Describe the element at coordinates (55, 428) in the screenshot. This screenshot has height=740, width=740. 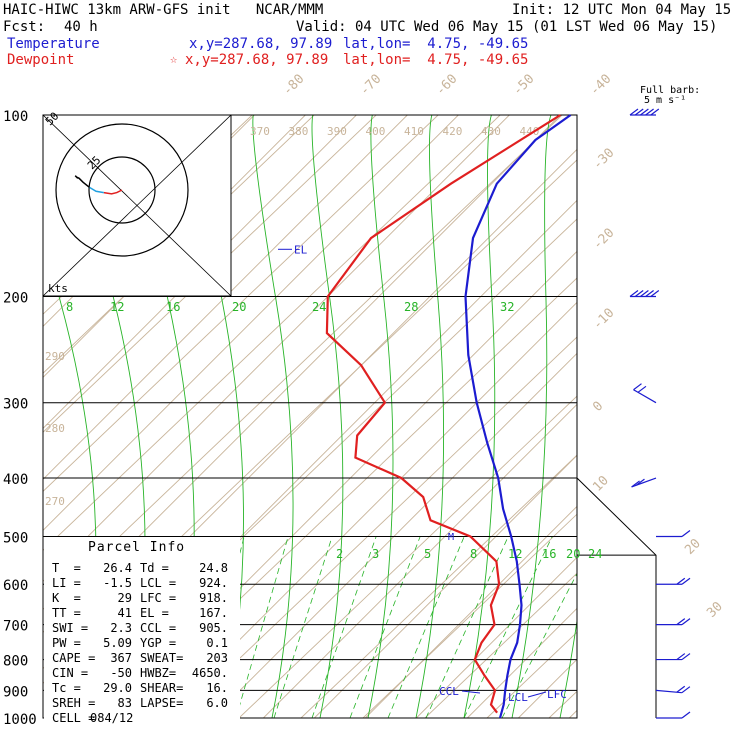
I see `theta-label: 280` at that location.